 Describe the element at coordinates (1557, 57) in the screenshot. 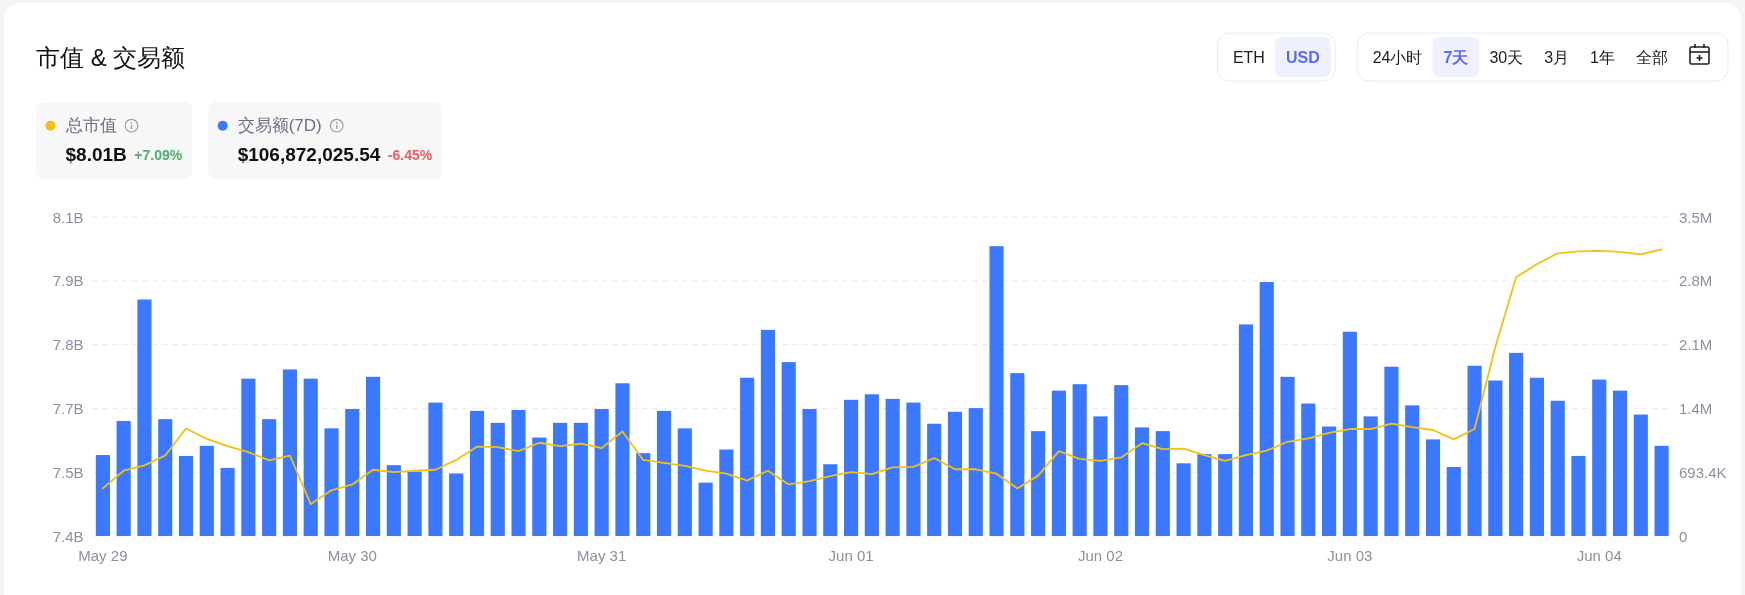

I see `control: 3月` at that location.